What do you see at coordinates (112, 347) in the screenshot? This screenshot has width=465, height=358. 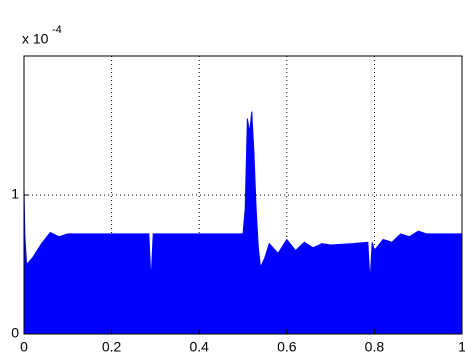 I see `x-tick-label: 0.2` at bounding box center [112, 347].